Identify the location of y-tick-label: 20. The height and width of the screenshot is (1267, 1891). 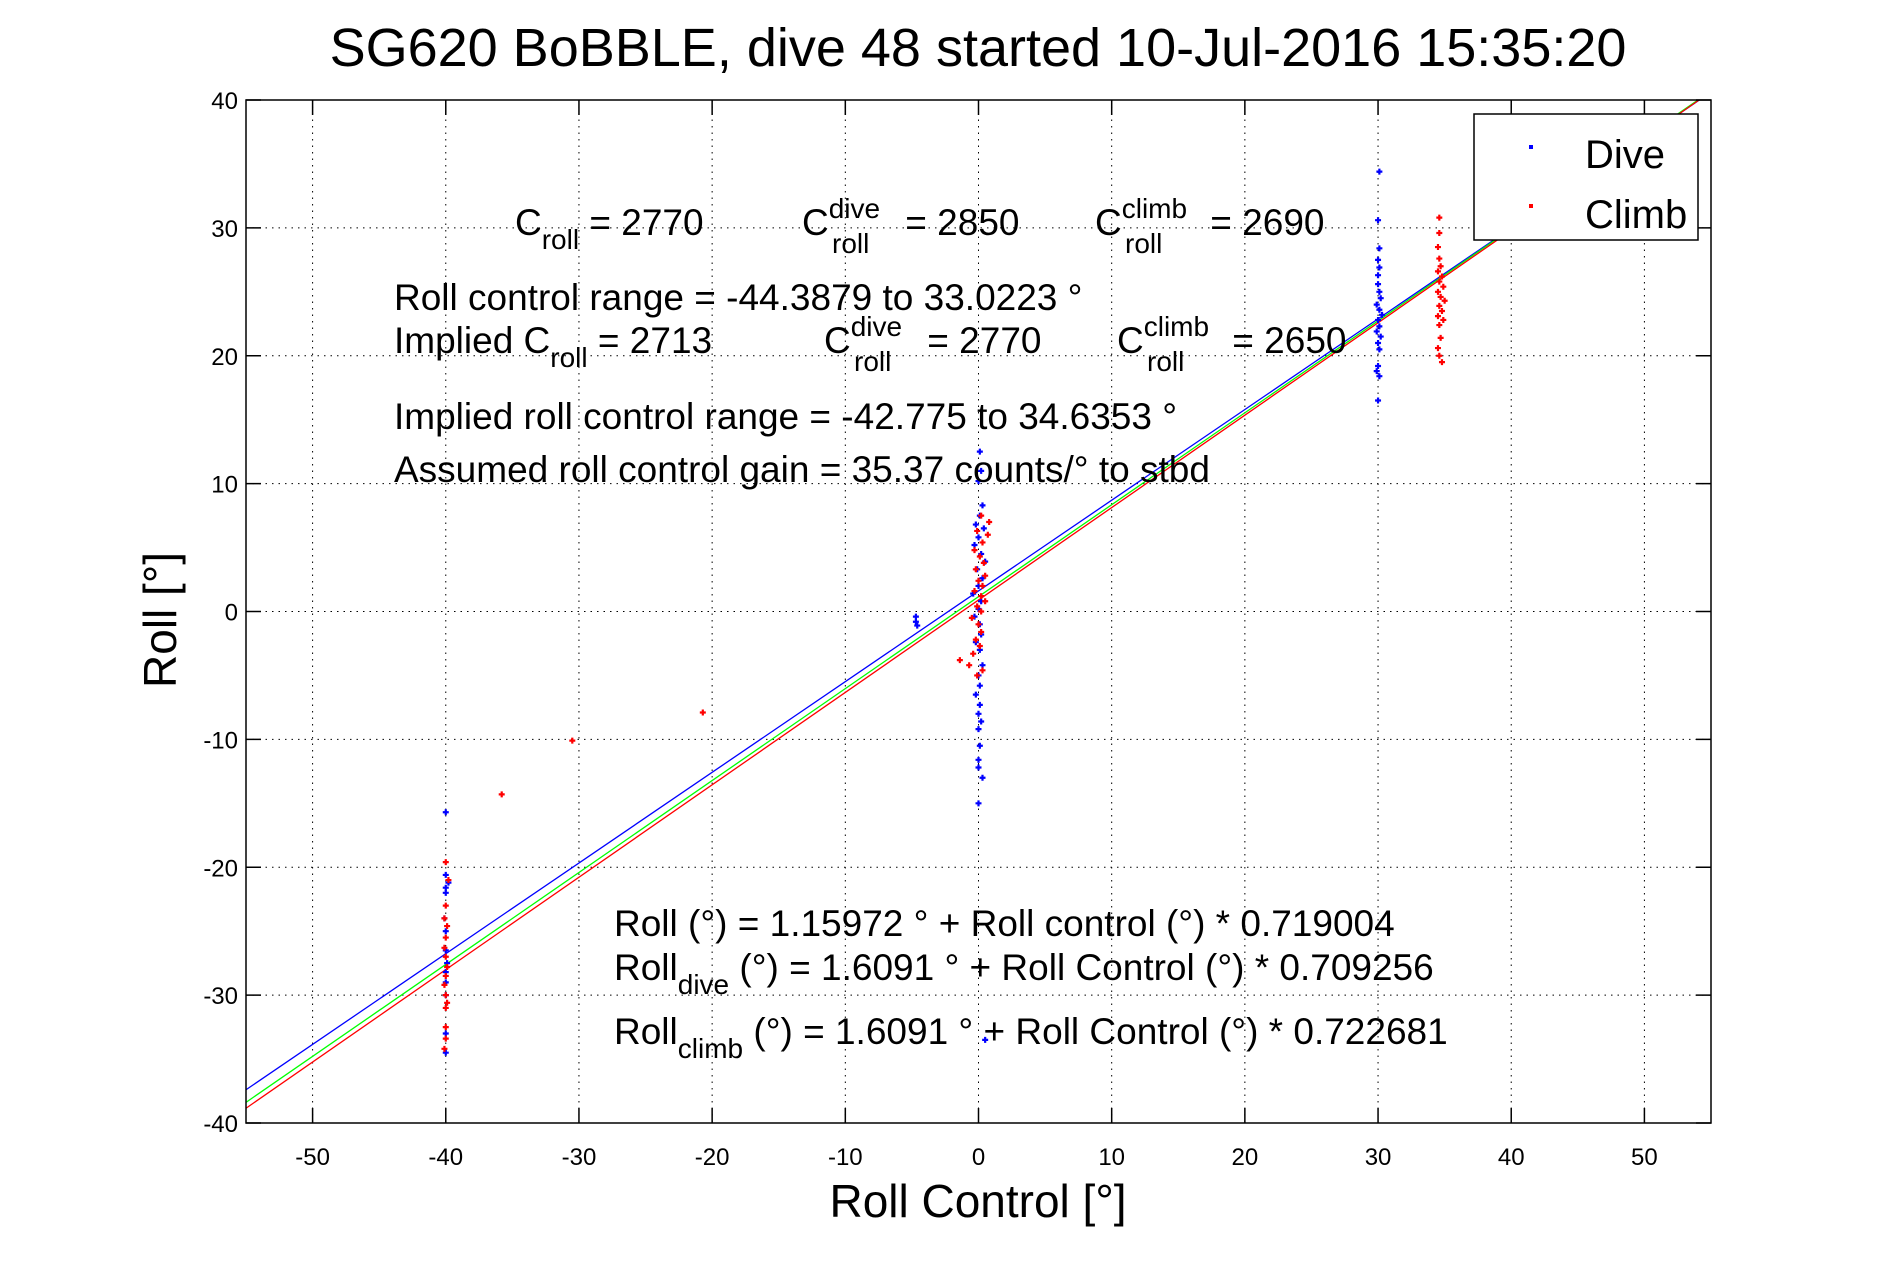
(224, 357).